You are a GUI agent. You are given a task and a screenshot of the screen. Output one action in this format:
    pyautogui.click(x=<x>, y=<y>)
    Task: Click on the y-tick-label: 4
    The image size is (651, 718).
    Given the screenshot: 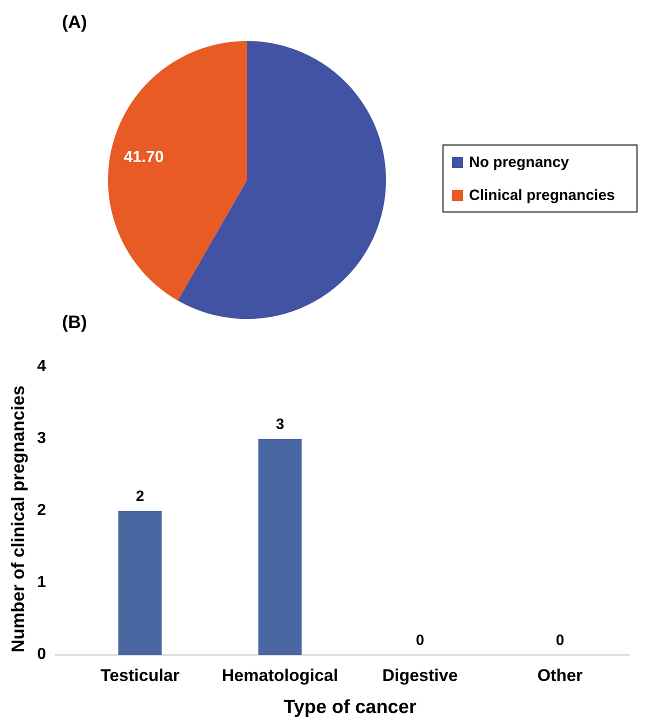 What is the action you would take?
    pyautogui.click(x=41, y=367)
    